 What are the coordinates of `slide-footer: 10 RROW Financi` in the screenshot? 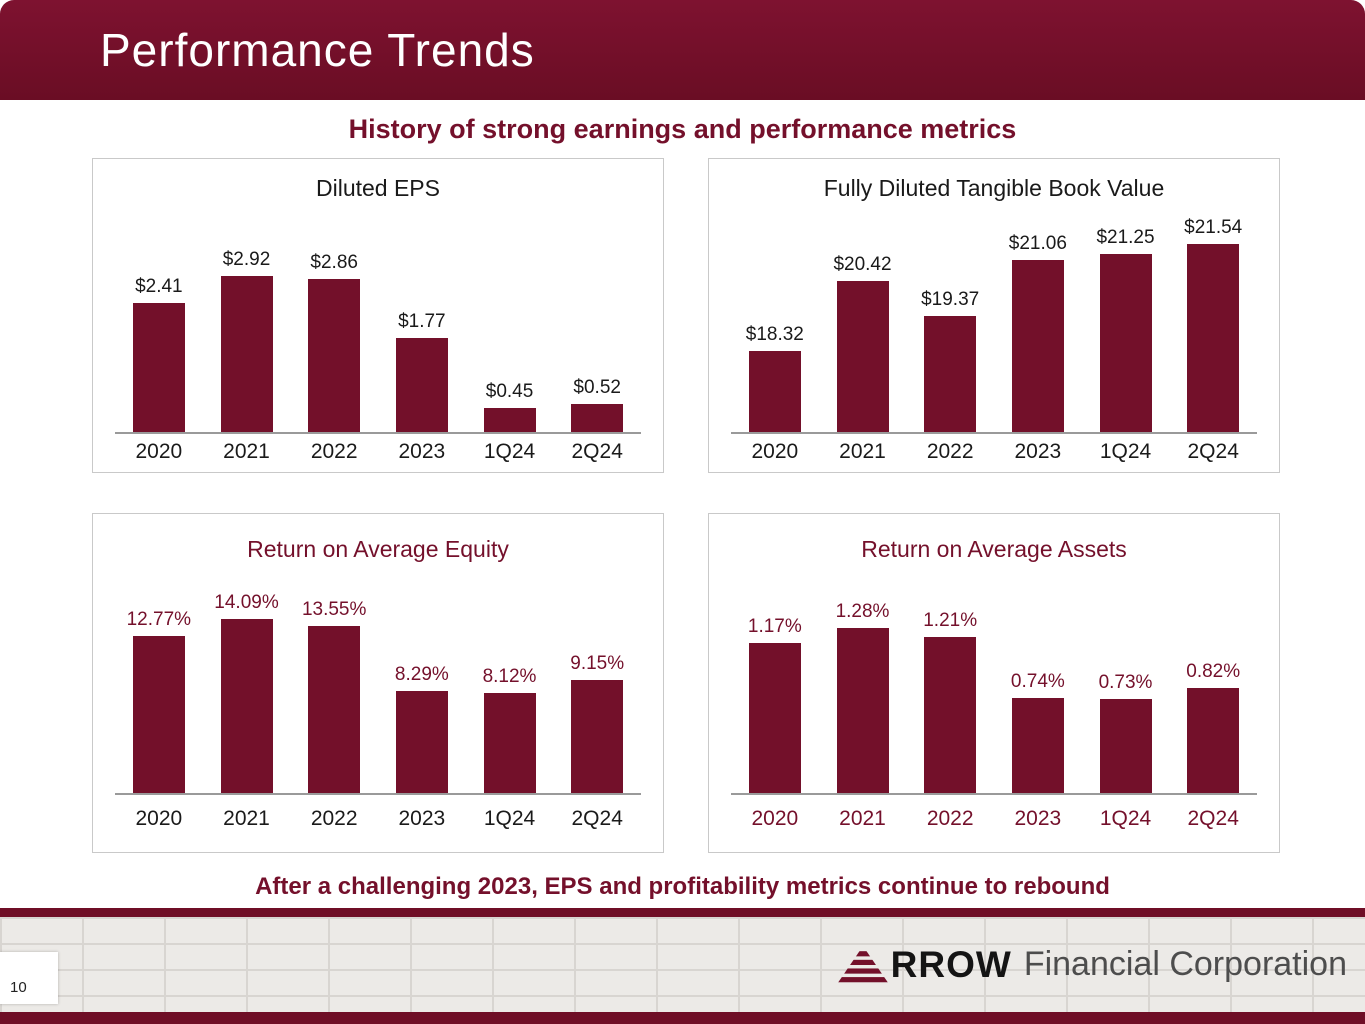 It's located at (682, 966).